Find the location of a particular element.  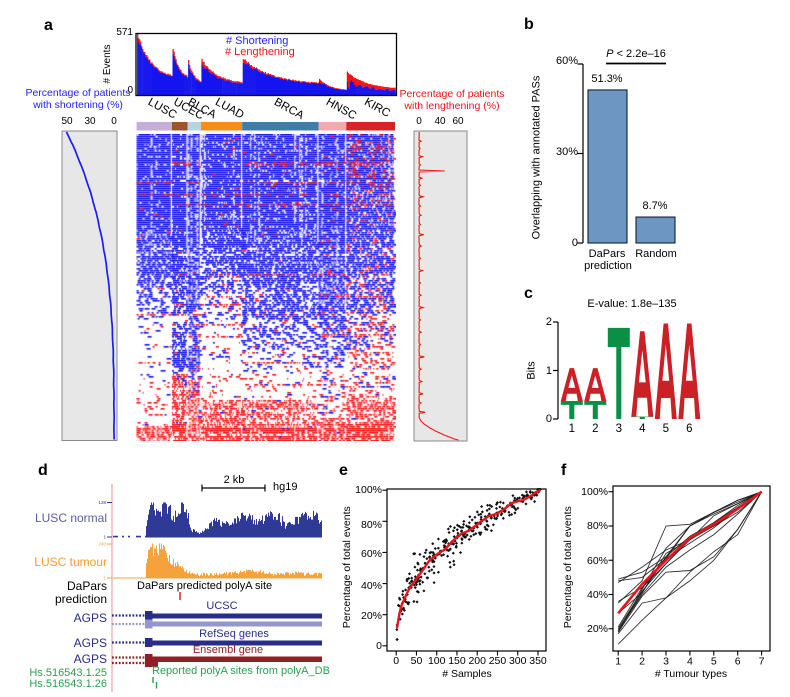

panel-d-scale-text: 2 kb is located at coordinates (234, 480).